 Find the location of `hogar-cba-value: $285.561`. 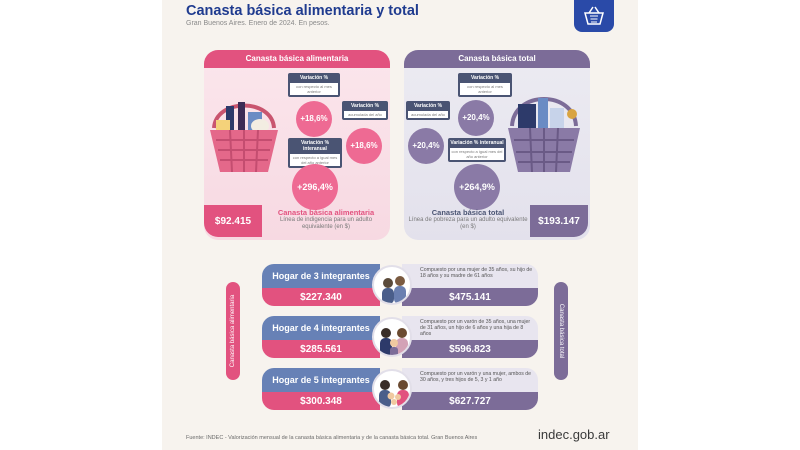

hogar-cba-value: $285.561 is located at coordinates (321, 349).